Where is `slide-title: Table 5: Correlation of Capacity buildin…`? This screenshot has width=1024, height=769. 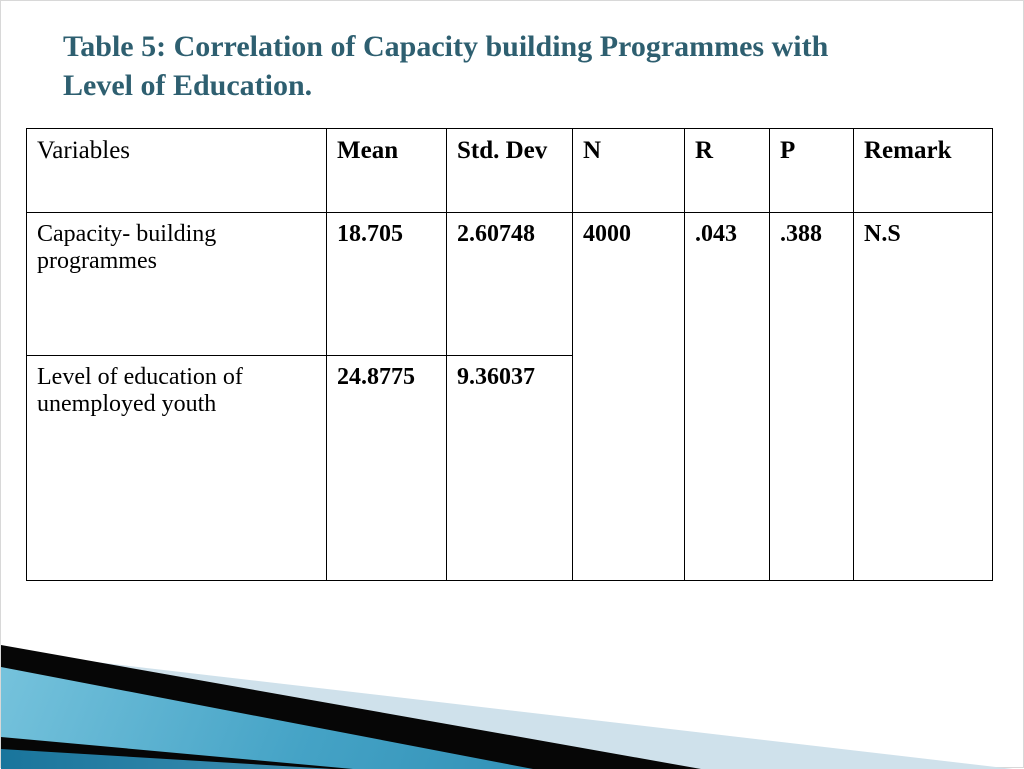 slide-title: Table 5: Correlation of Capacity buildin… is located at coordinates (528, 66).